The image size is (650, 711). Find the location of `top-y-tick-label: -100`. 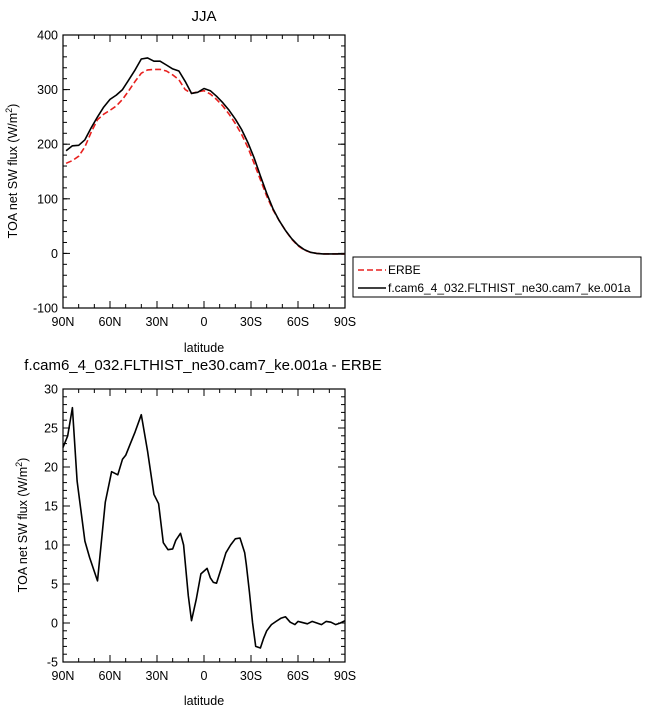

top-y-tick-label: -100 is located at coordinates (45, 309).